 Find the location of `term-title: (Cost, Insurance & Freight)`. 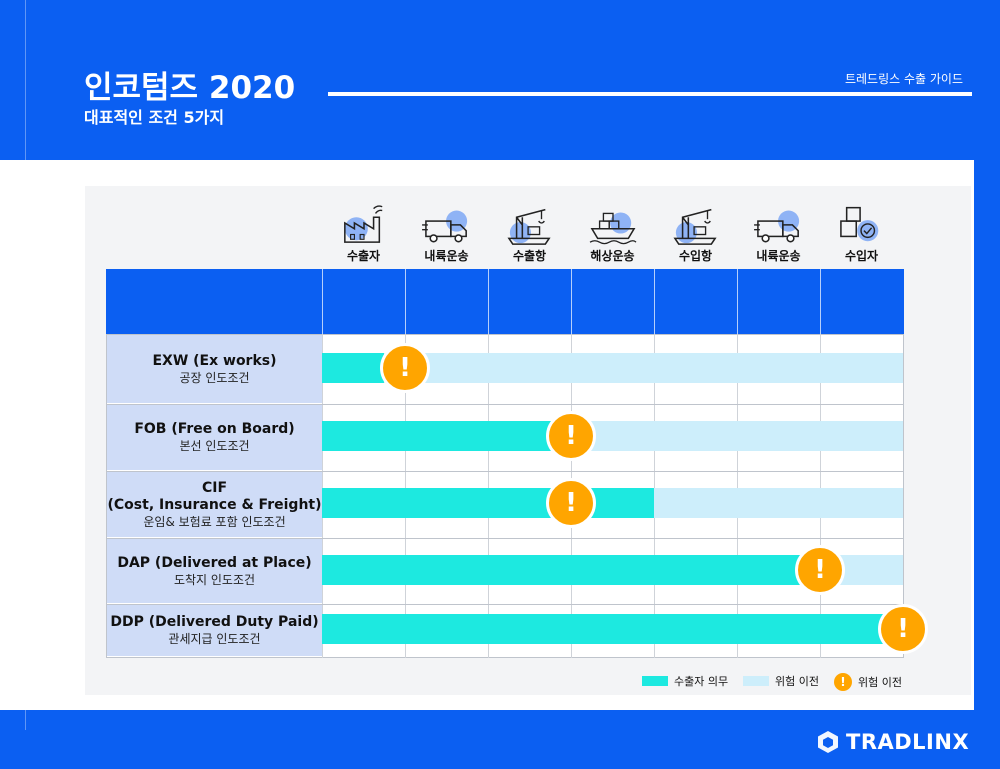

term-title: (Cost, Insurance & Freight) is located at coordinates (214, 504).